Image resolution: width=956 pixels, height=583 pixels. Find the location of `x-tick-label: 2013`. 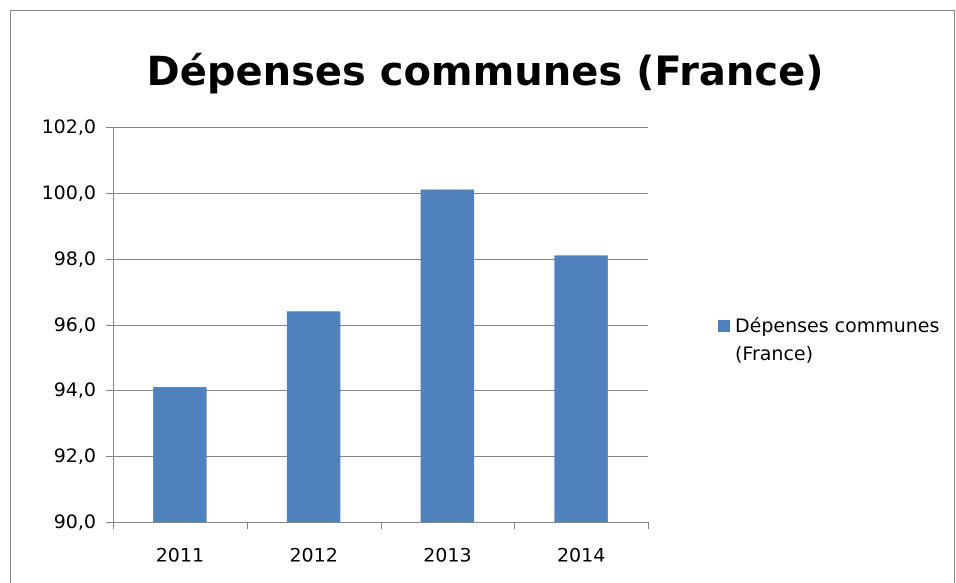

x-tick-label: 2013 is located at coordinates (447, 556).